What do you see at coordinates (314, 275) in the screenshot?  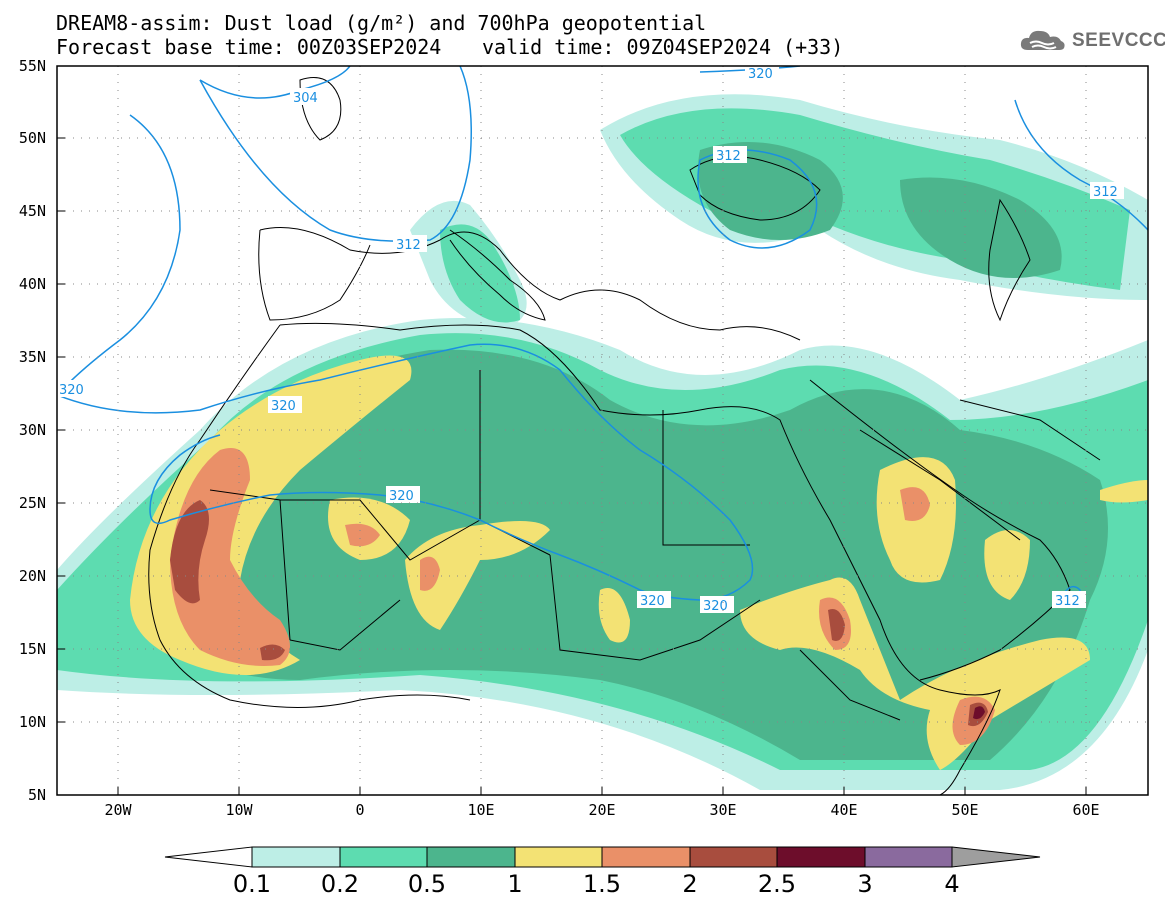 I see `iberia` at bounding box center [314, 275].